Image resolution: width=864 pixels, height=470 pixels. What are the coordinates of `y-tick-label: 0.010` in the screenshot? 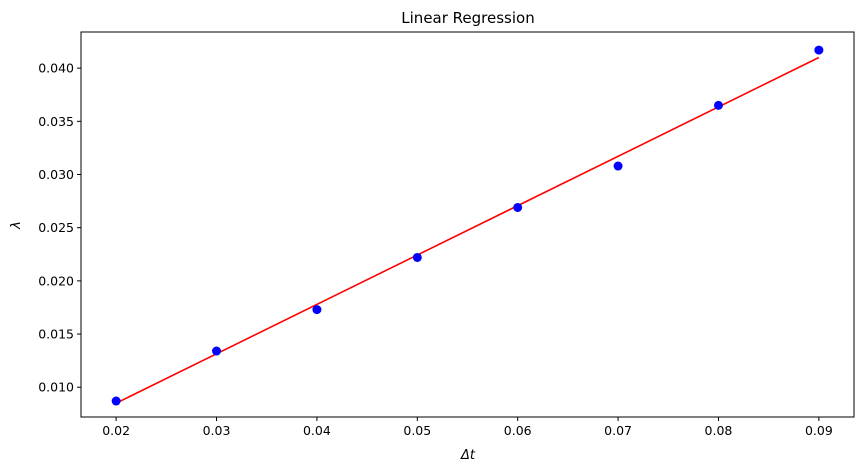 It's located at (56, 387).